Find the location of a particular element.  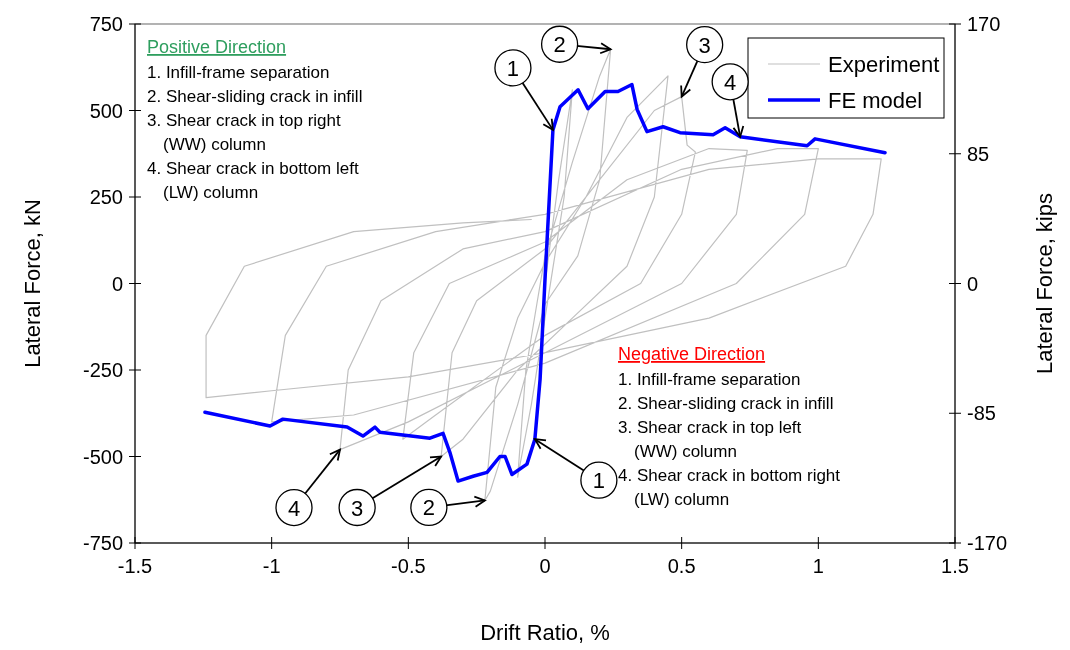

y-tick-label: 750 is located at coordinates (106, 24).